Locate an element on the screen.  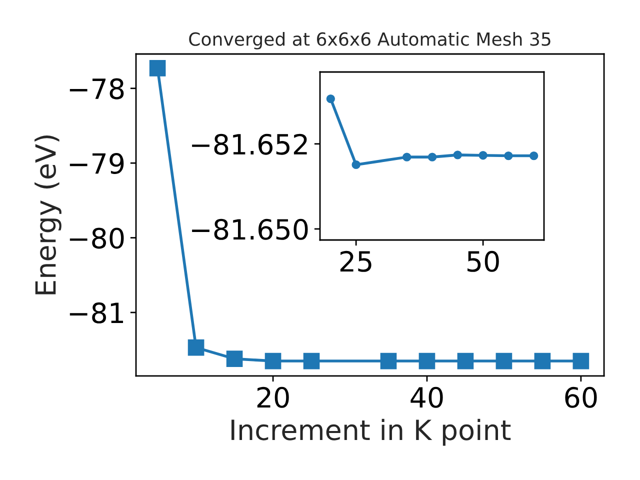
x-tick-label: 40 is located at coordinates (426, 397).